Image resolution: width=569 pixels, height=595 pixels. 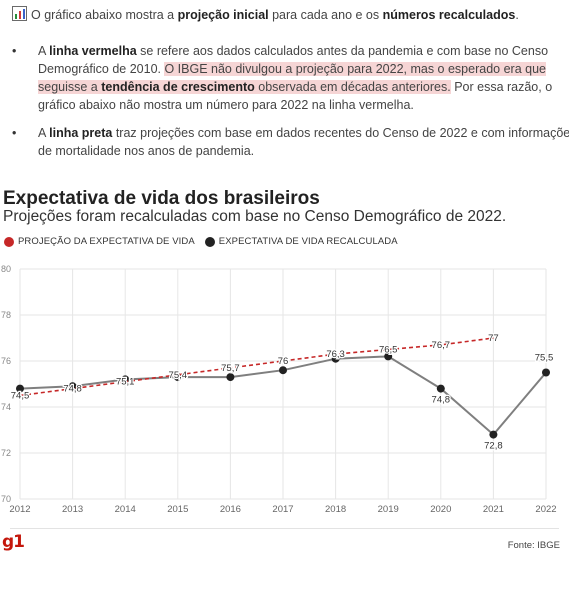 What do you see at coordinates (106, 241) in the screenshot?
I see `legend-label: PROJEÇÃO DA EXPECTATIVA DE VIDA` at bounding box center [106, 241].